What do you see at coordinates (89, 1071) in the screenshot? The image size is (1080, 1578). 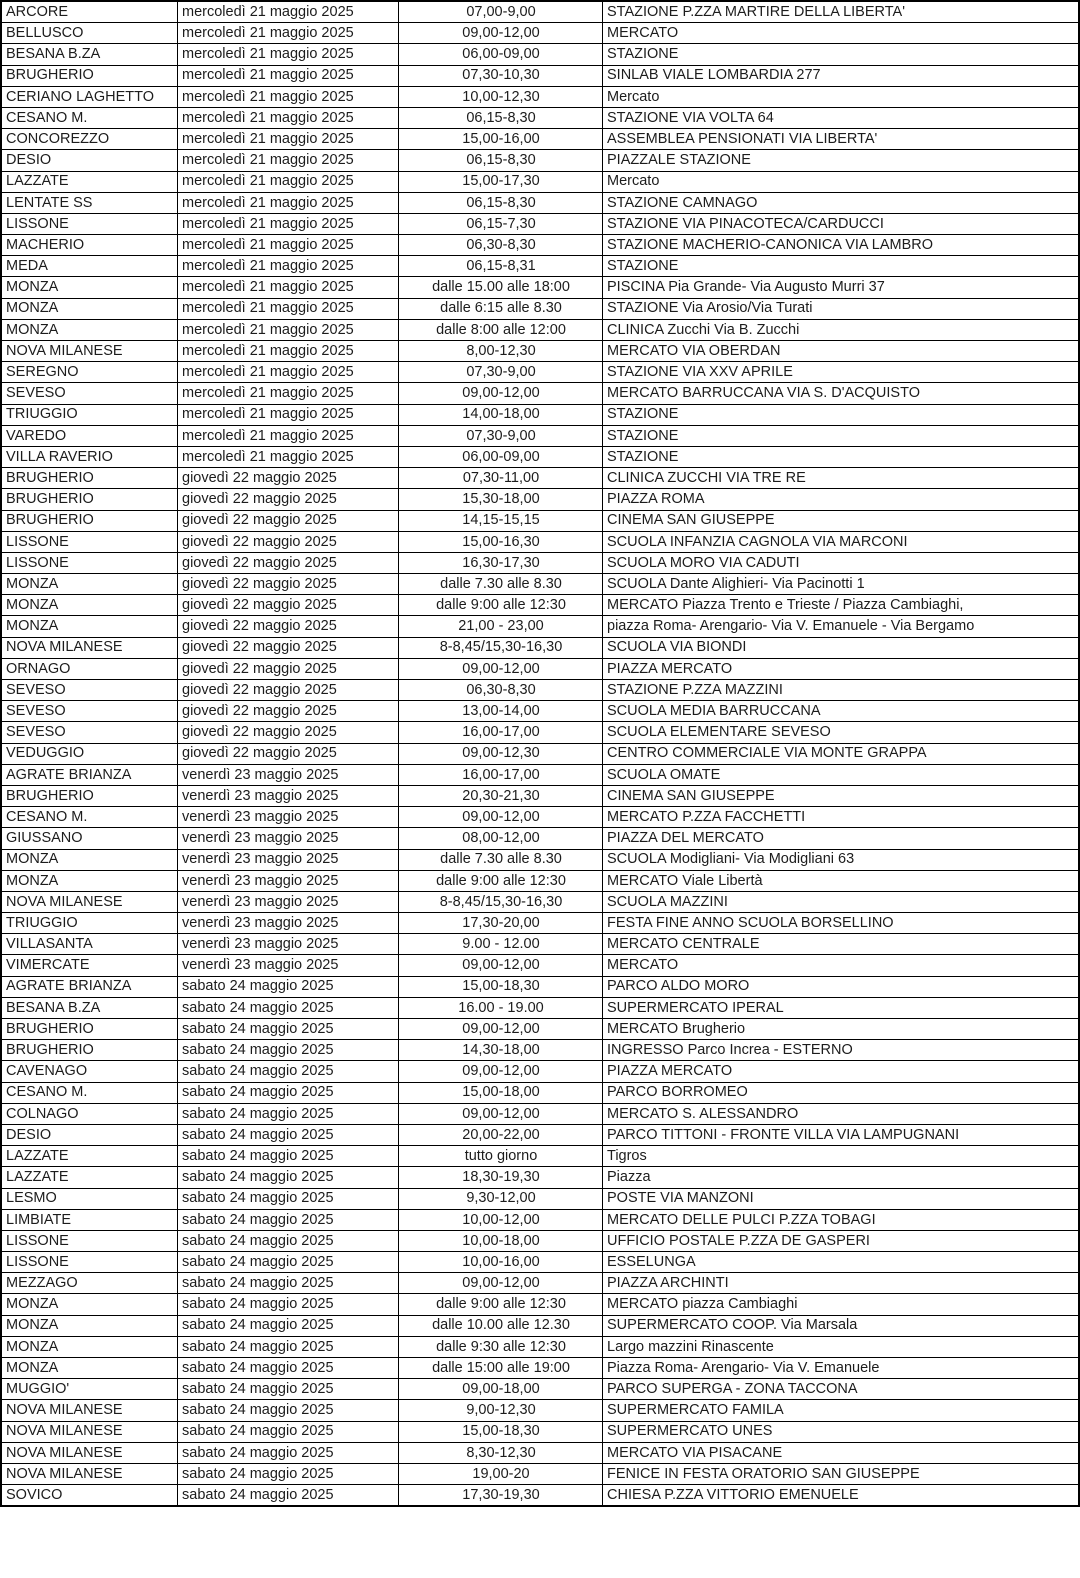 I see `cell-town: CAVENAGO` at bounding box center [89, 1071].